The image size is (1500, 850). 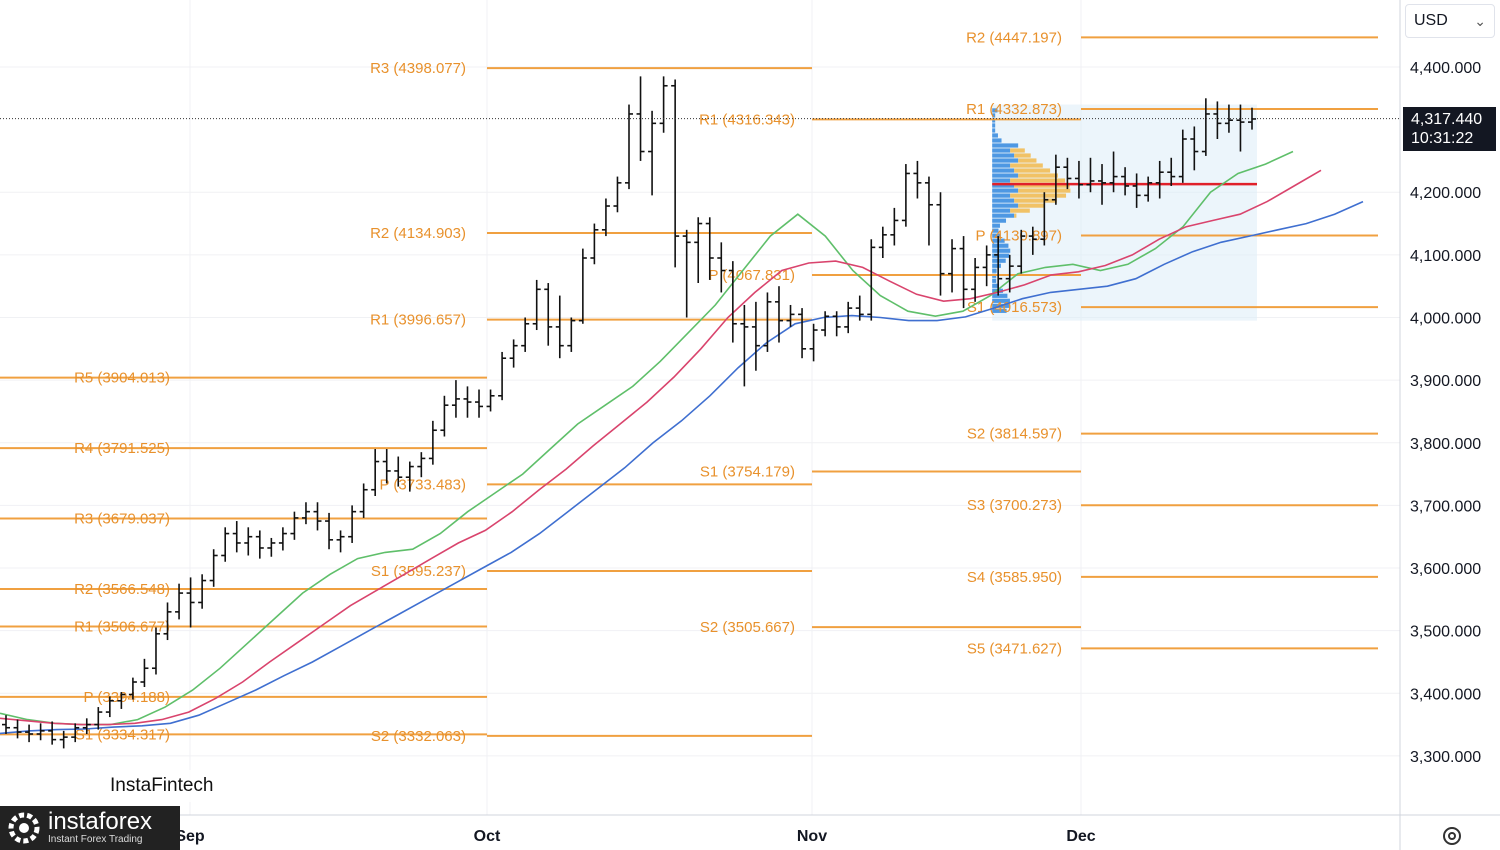 I want to click on y-tick-label: 3,800.000, so click(x=1445, y=444).